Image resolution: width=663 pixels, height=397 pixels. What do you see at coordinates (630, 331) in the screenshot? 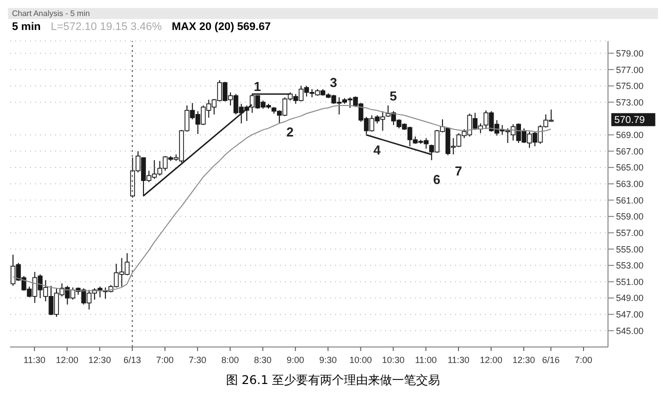
I see `y-tick-label: 545.00` at bounding box center [630, 331].